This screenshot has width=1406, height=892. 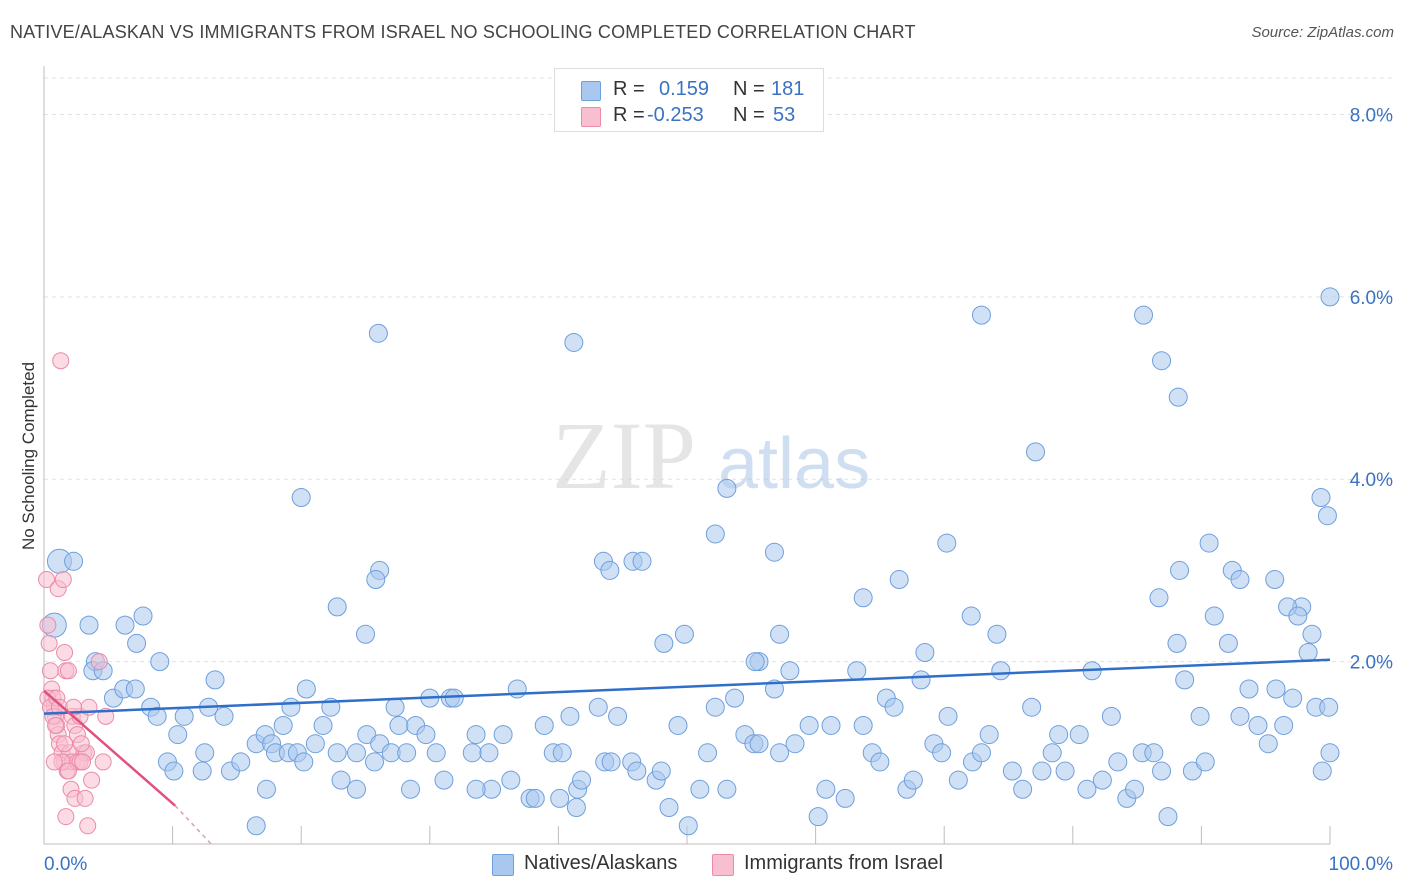 I want to click on watermark-atlas: atlas, so click(x=794, y=464).